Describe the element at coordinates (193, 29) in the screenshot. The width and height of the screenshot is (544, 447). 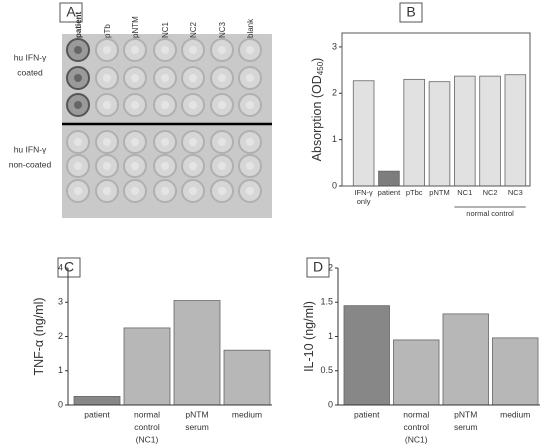
I see `column-label: NC2` at that location.